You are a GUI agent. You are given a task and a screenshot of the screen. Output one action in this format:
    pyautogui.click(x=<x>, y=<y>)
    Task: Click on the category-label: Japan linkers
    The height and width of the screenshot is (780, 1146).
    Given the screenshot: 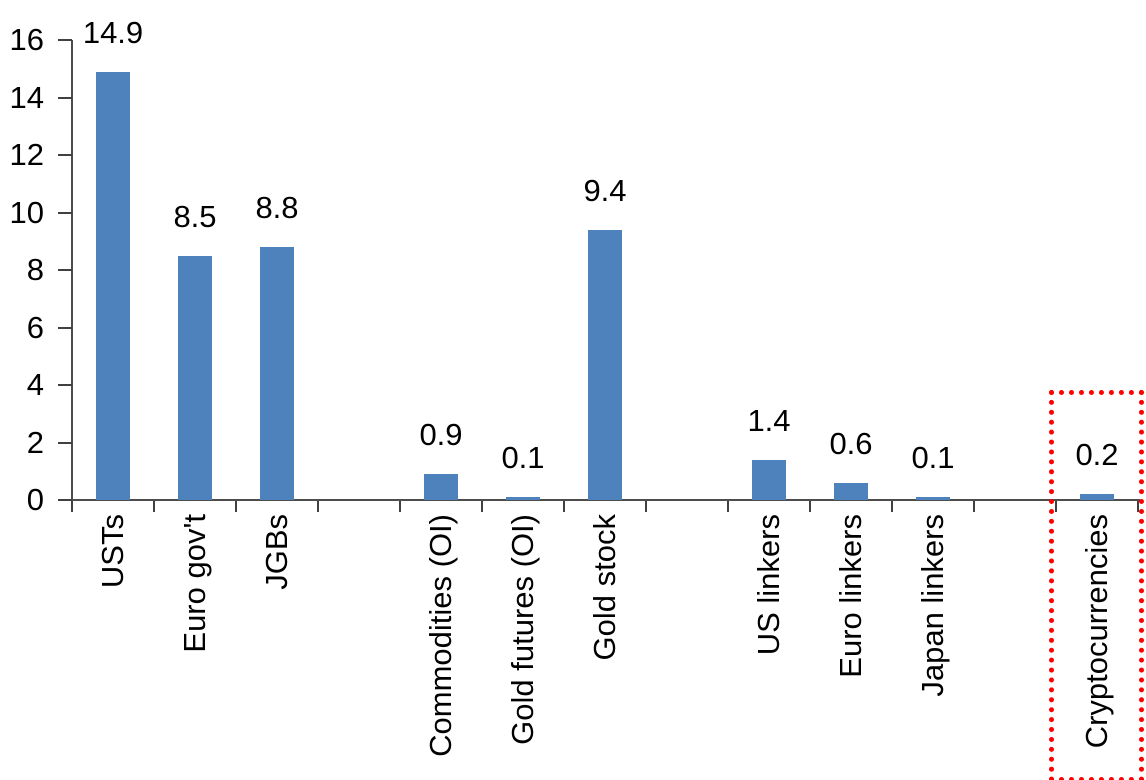 What is the action you would take?
    pyautogui.click(x=932, y=605)
    